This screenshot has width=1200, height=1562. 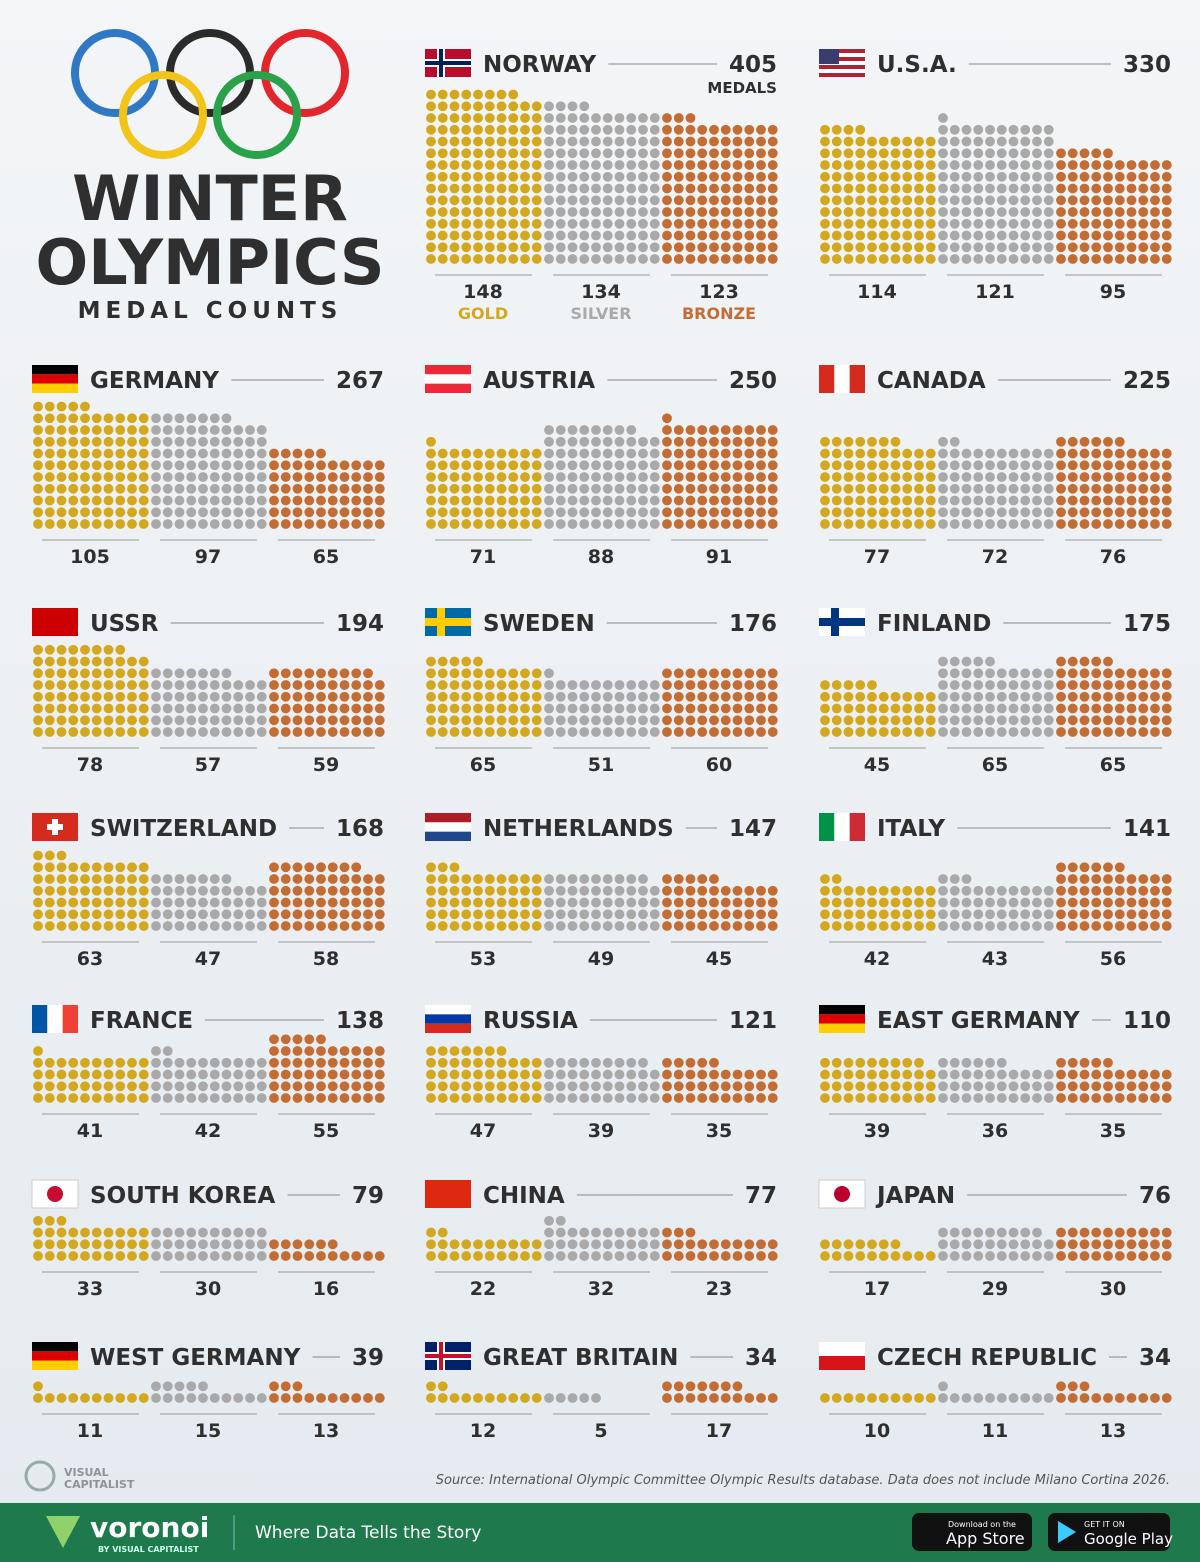 I want to click on app-store-button, so click(x=972, y=1532).